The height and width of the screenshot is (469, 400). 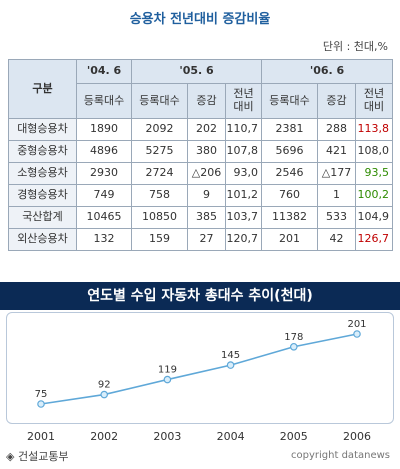 What do you see at coordinates (42, 239) in the screenshot?
I see `row-label: 외산승용차` at bounding box center [42, 239].